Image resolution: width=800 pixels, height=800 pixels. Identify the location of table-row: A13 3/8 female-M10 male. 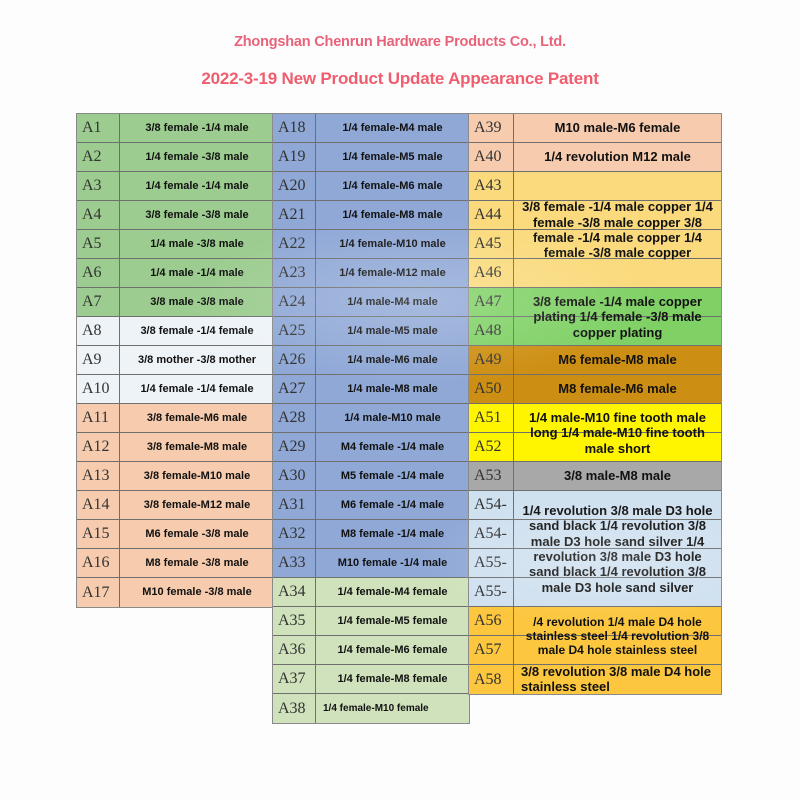
(175, 476).